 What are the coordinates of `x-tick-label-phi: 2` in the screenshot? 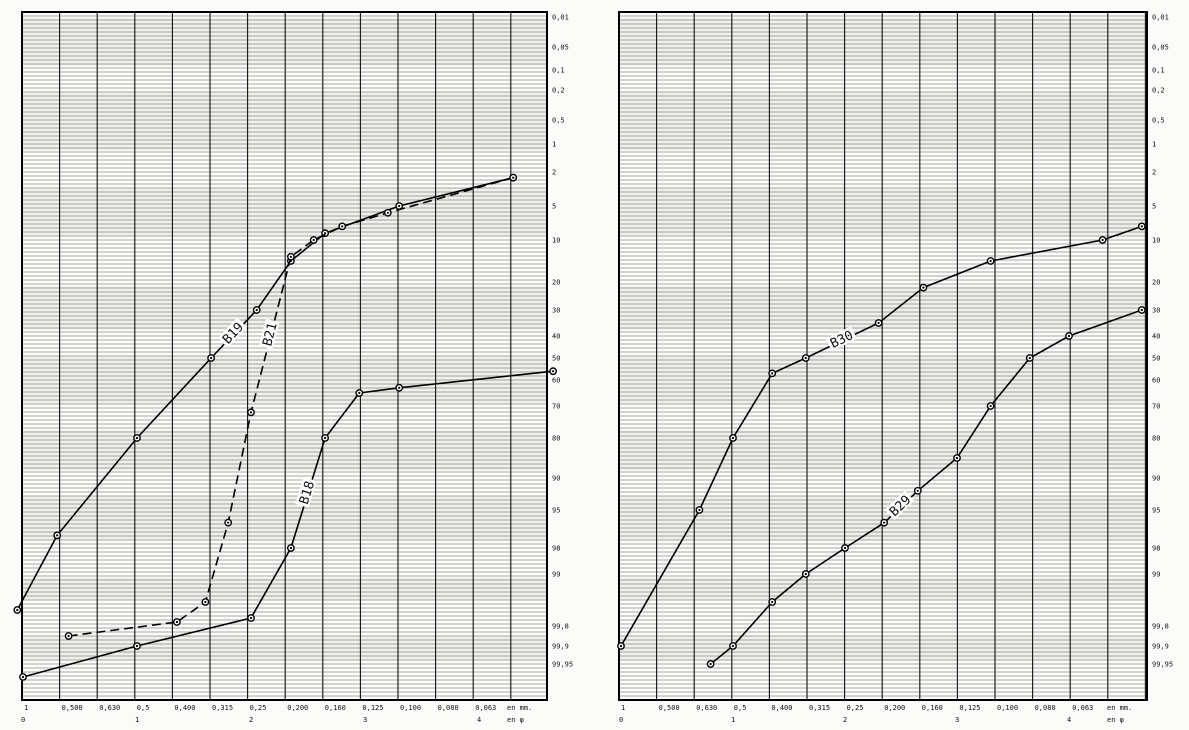 It's located at (845, 720).